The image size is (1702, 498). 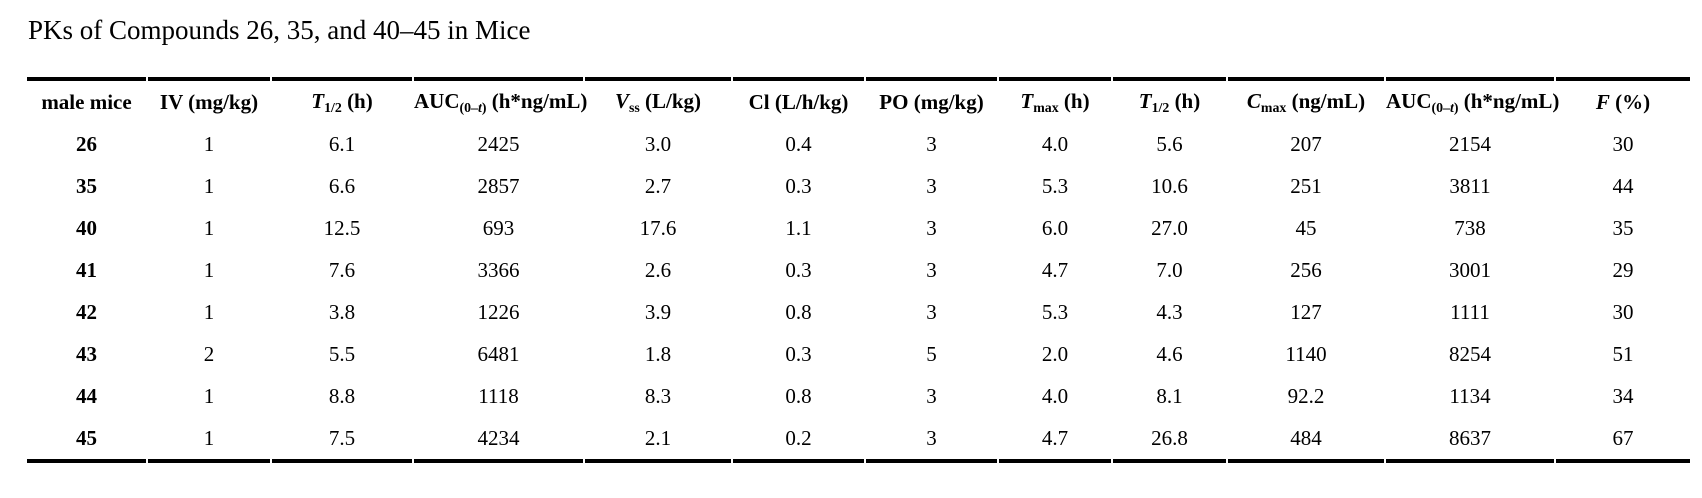 What do you see at coordinates (333, 107) in the screenshot?
I see `subscript-text: 1/2` at bounding box center [333, 107].